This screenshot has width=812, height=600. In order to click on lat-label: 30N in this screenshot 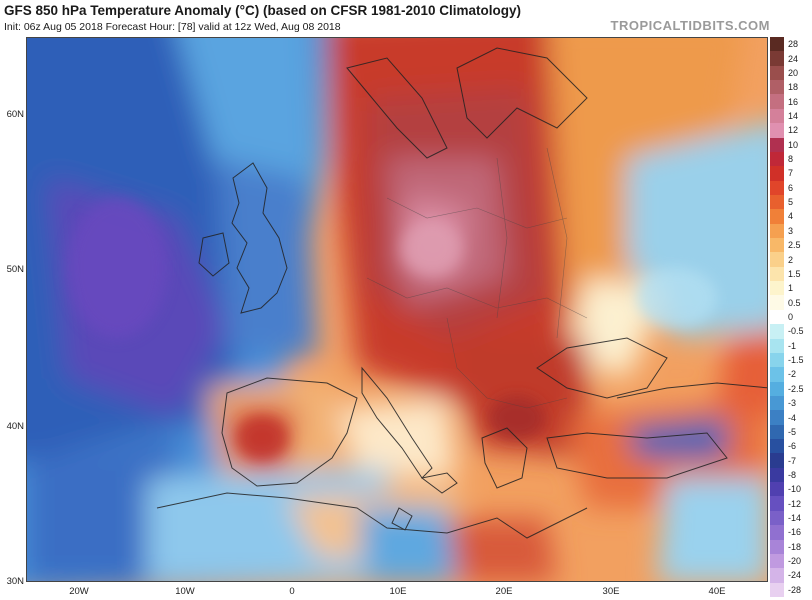, I will do `click(15, 581)`.